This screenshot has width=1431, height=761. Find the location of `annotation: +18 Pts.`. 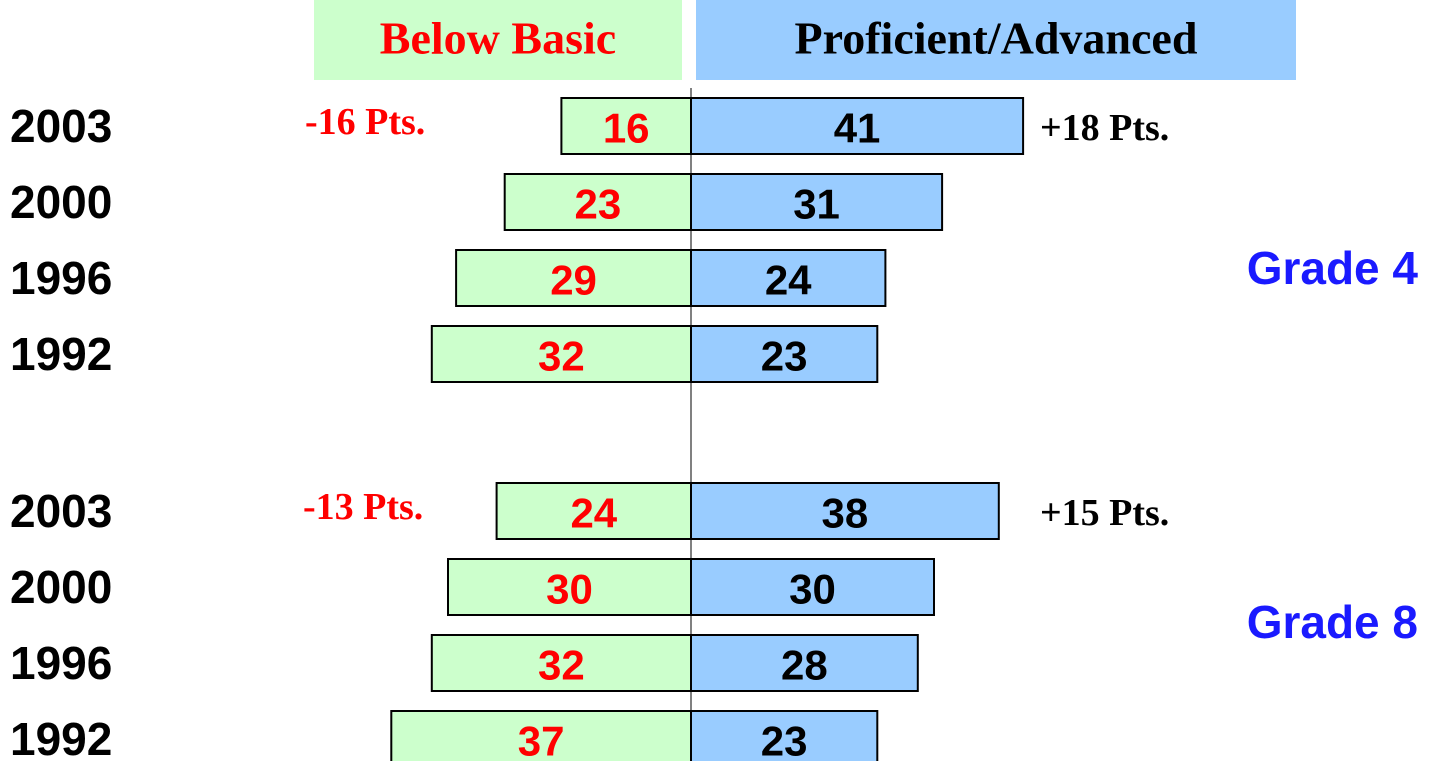

annotation: +18 Pts. is located at coordinates (1104, 128).